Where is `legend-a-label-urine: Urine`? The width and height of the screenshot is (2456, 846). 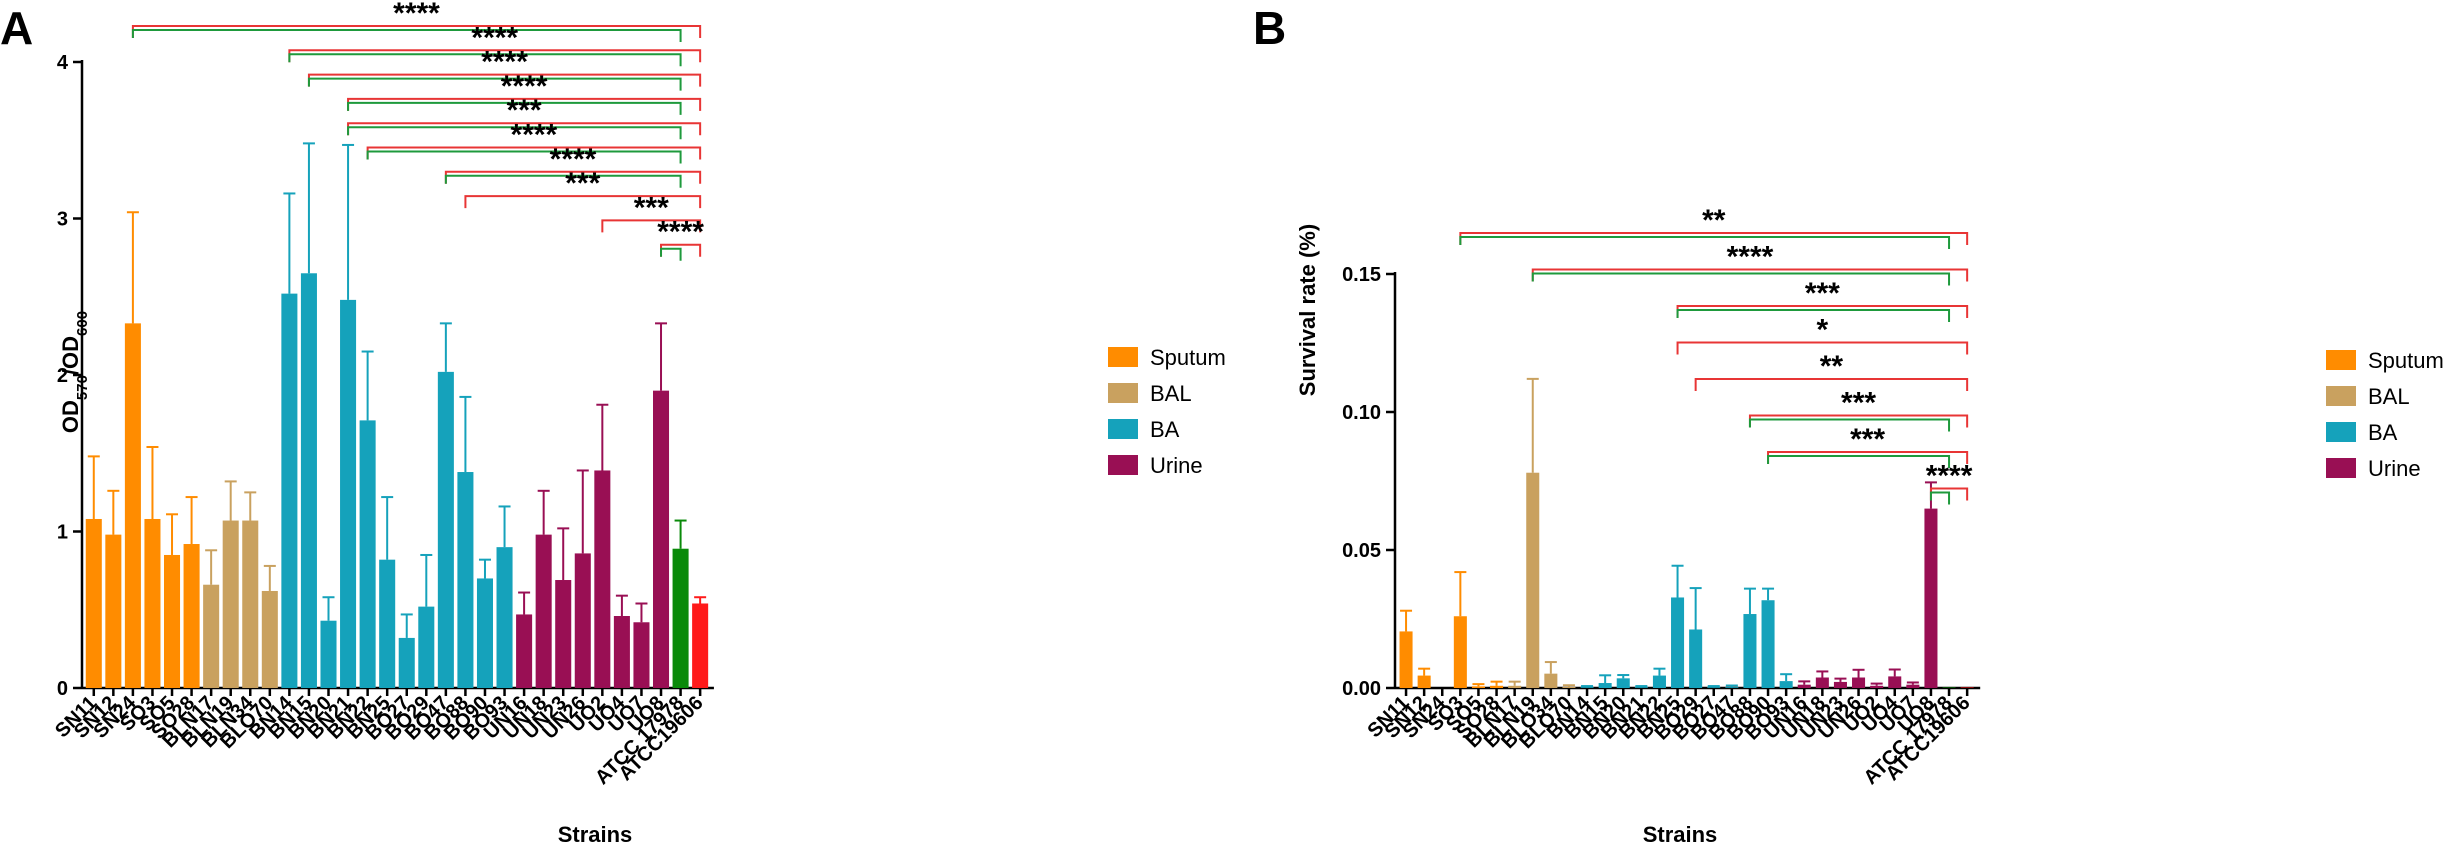
legend-a-label-urine: Urine is located at coordinates (1176, 465).